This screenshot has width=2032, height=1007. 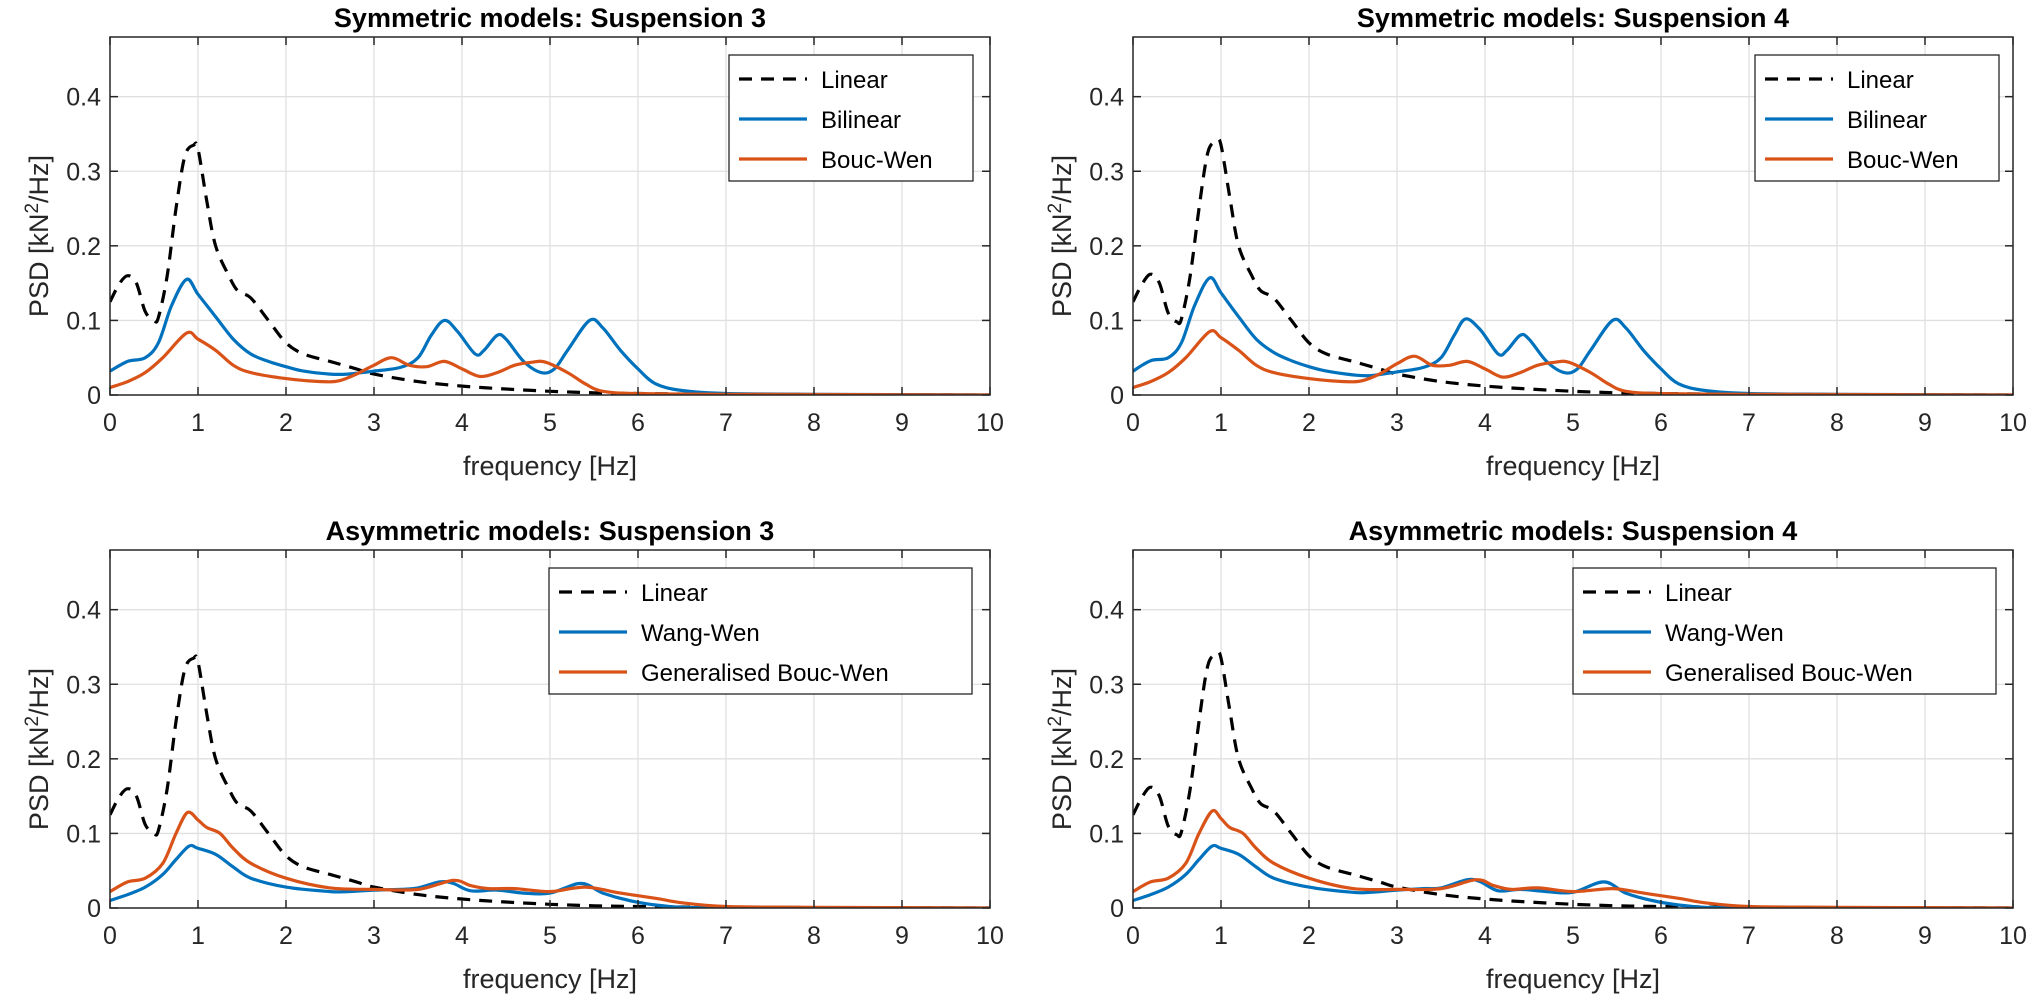 What do you see at coordinates (550, 18) in the screenshot?
I see `subplot-title: Symmetric models: Suspension 3` at bounding box center [550, 18].